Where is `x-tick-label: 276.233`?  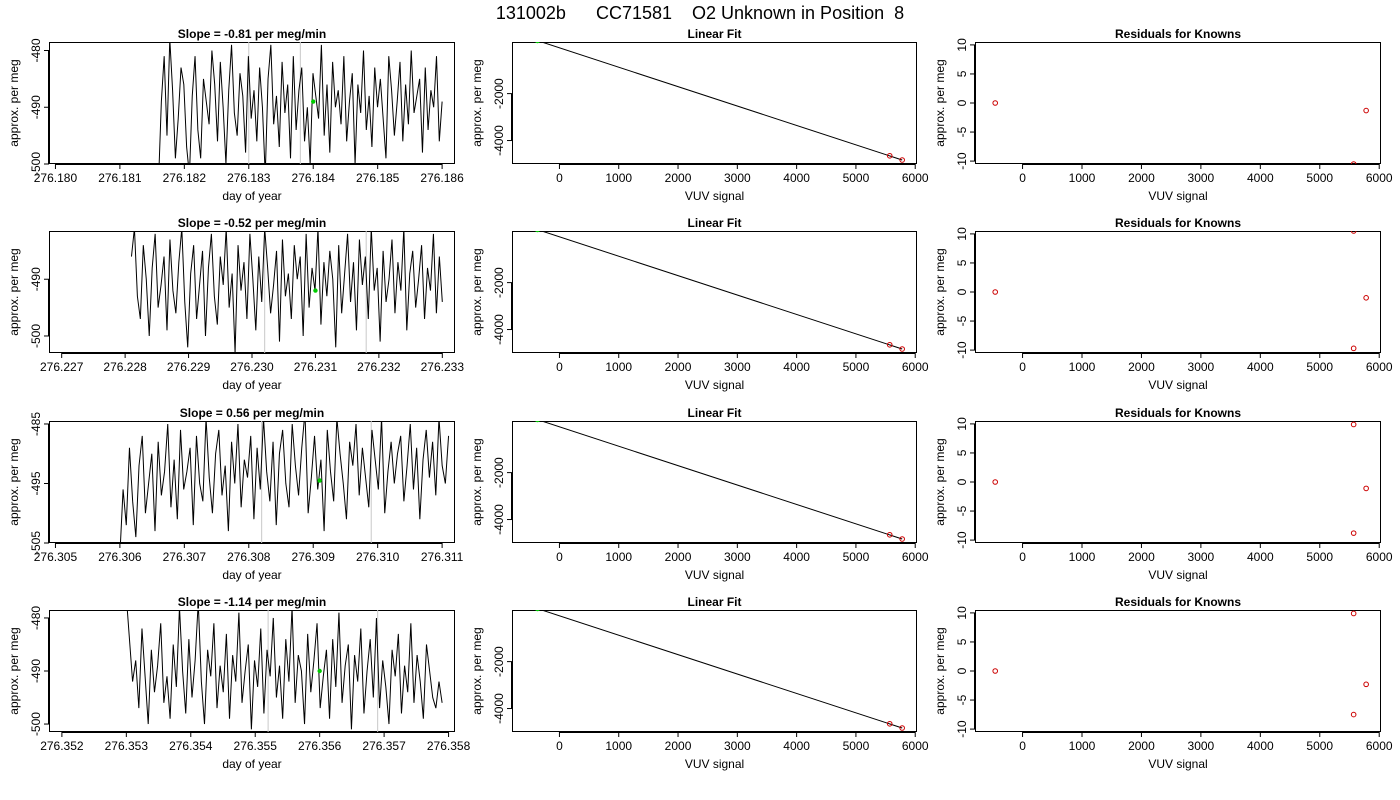
x-tick-label: 276.233 is located at coordinates (443, 367).